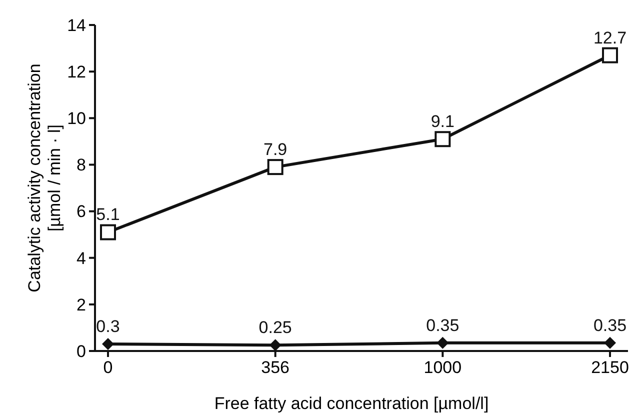  Describe the element at coordinates (108, 214) in the screenshot. I see `data-label: 5.1` at that location.